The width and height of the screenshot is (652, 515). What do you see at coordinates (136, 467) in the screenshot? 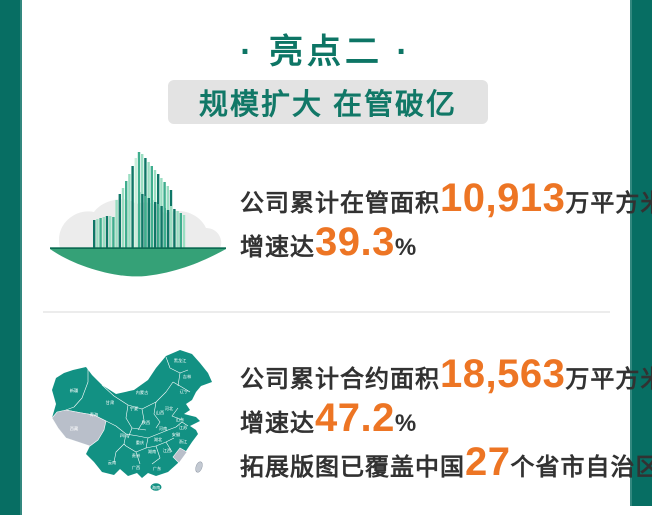
I see `province-label: 广西` at bounding box center [136, 467].